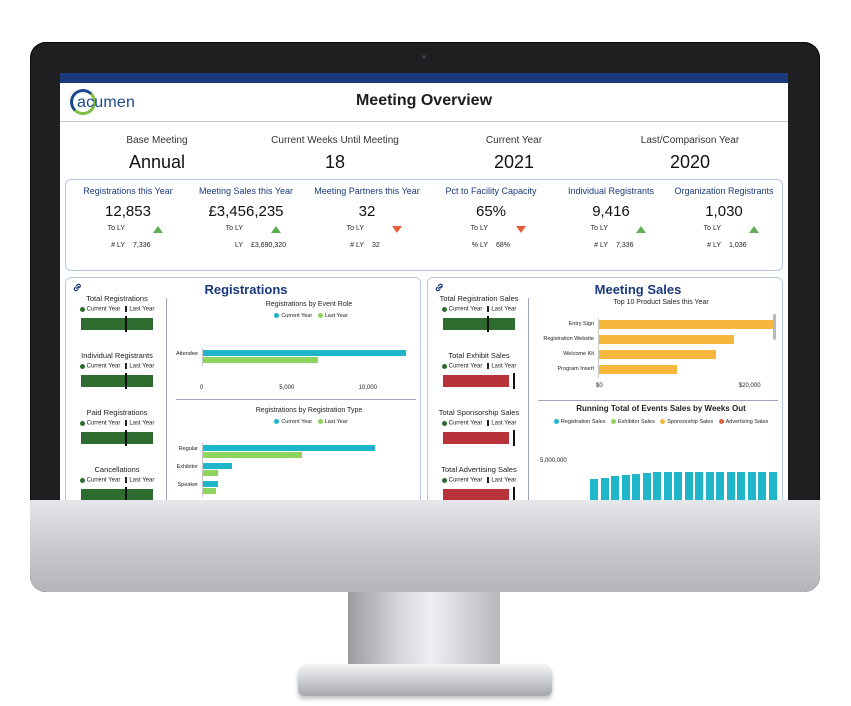  Describe the element at coordinates (491, 248) in the screenshot. I see `kpi-ly-row: % LY 68%` at that location.